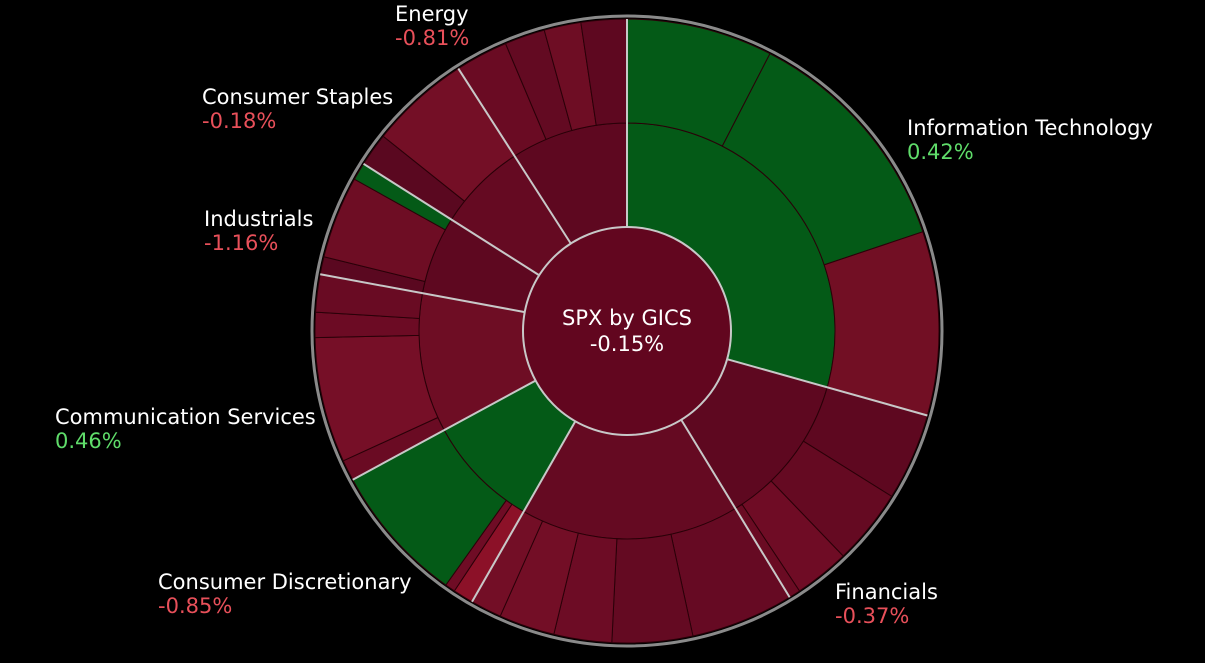 The image size is (1205, 663). I want to click on label-name: Industrials, so click(259, 219).